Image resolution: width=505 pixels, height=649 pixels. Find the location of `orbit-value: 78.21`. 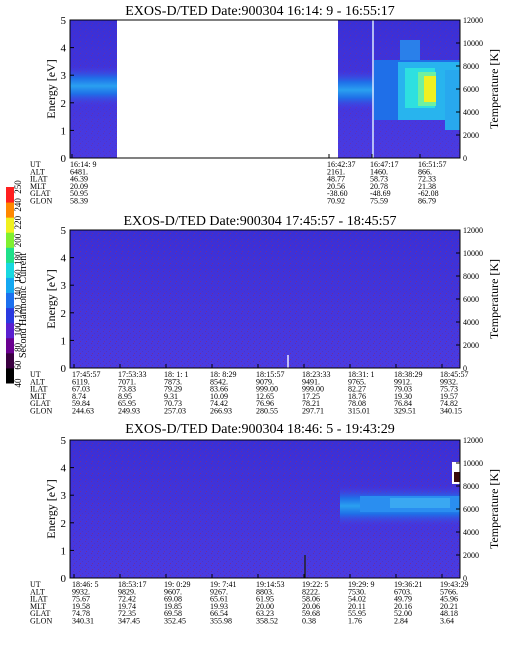

orbit-value: 78.21 is located at coordinates (311, 403).